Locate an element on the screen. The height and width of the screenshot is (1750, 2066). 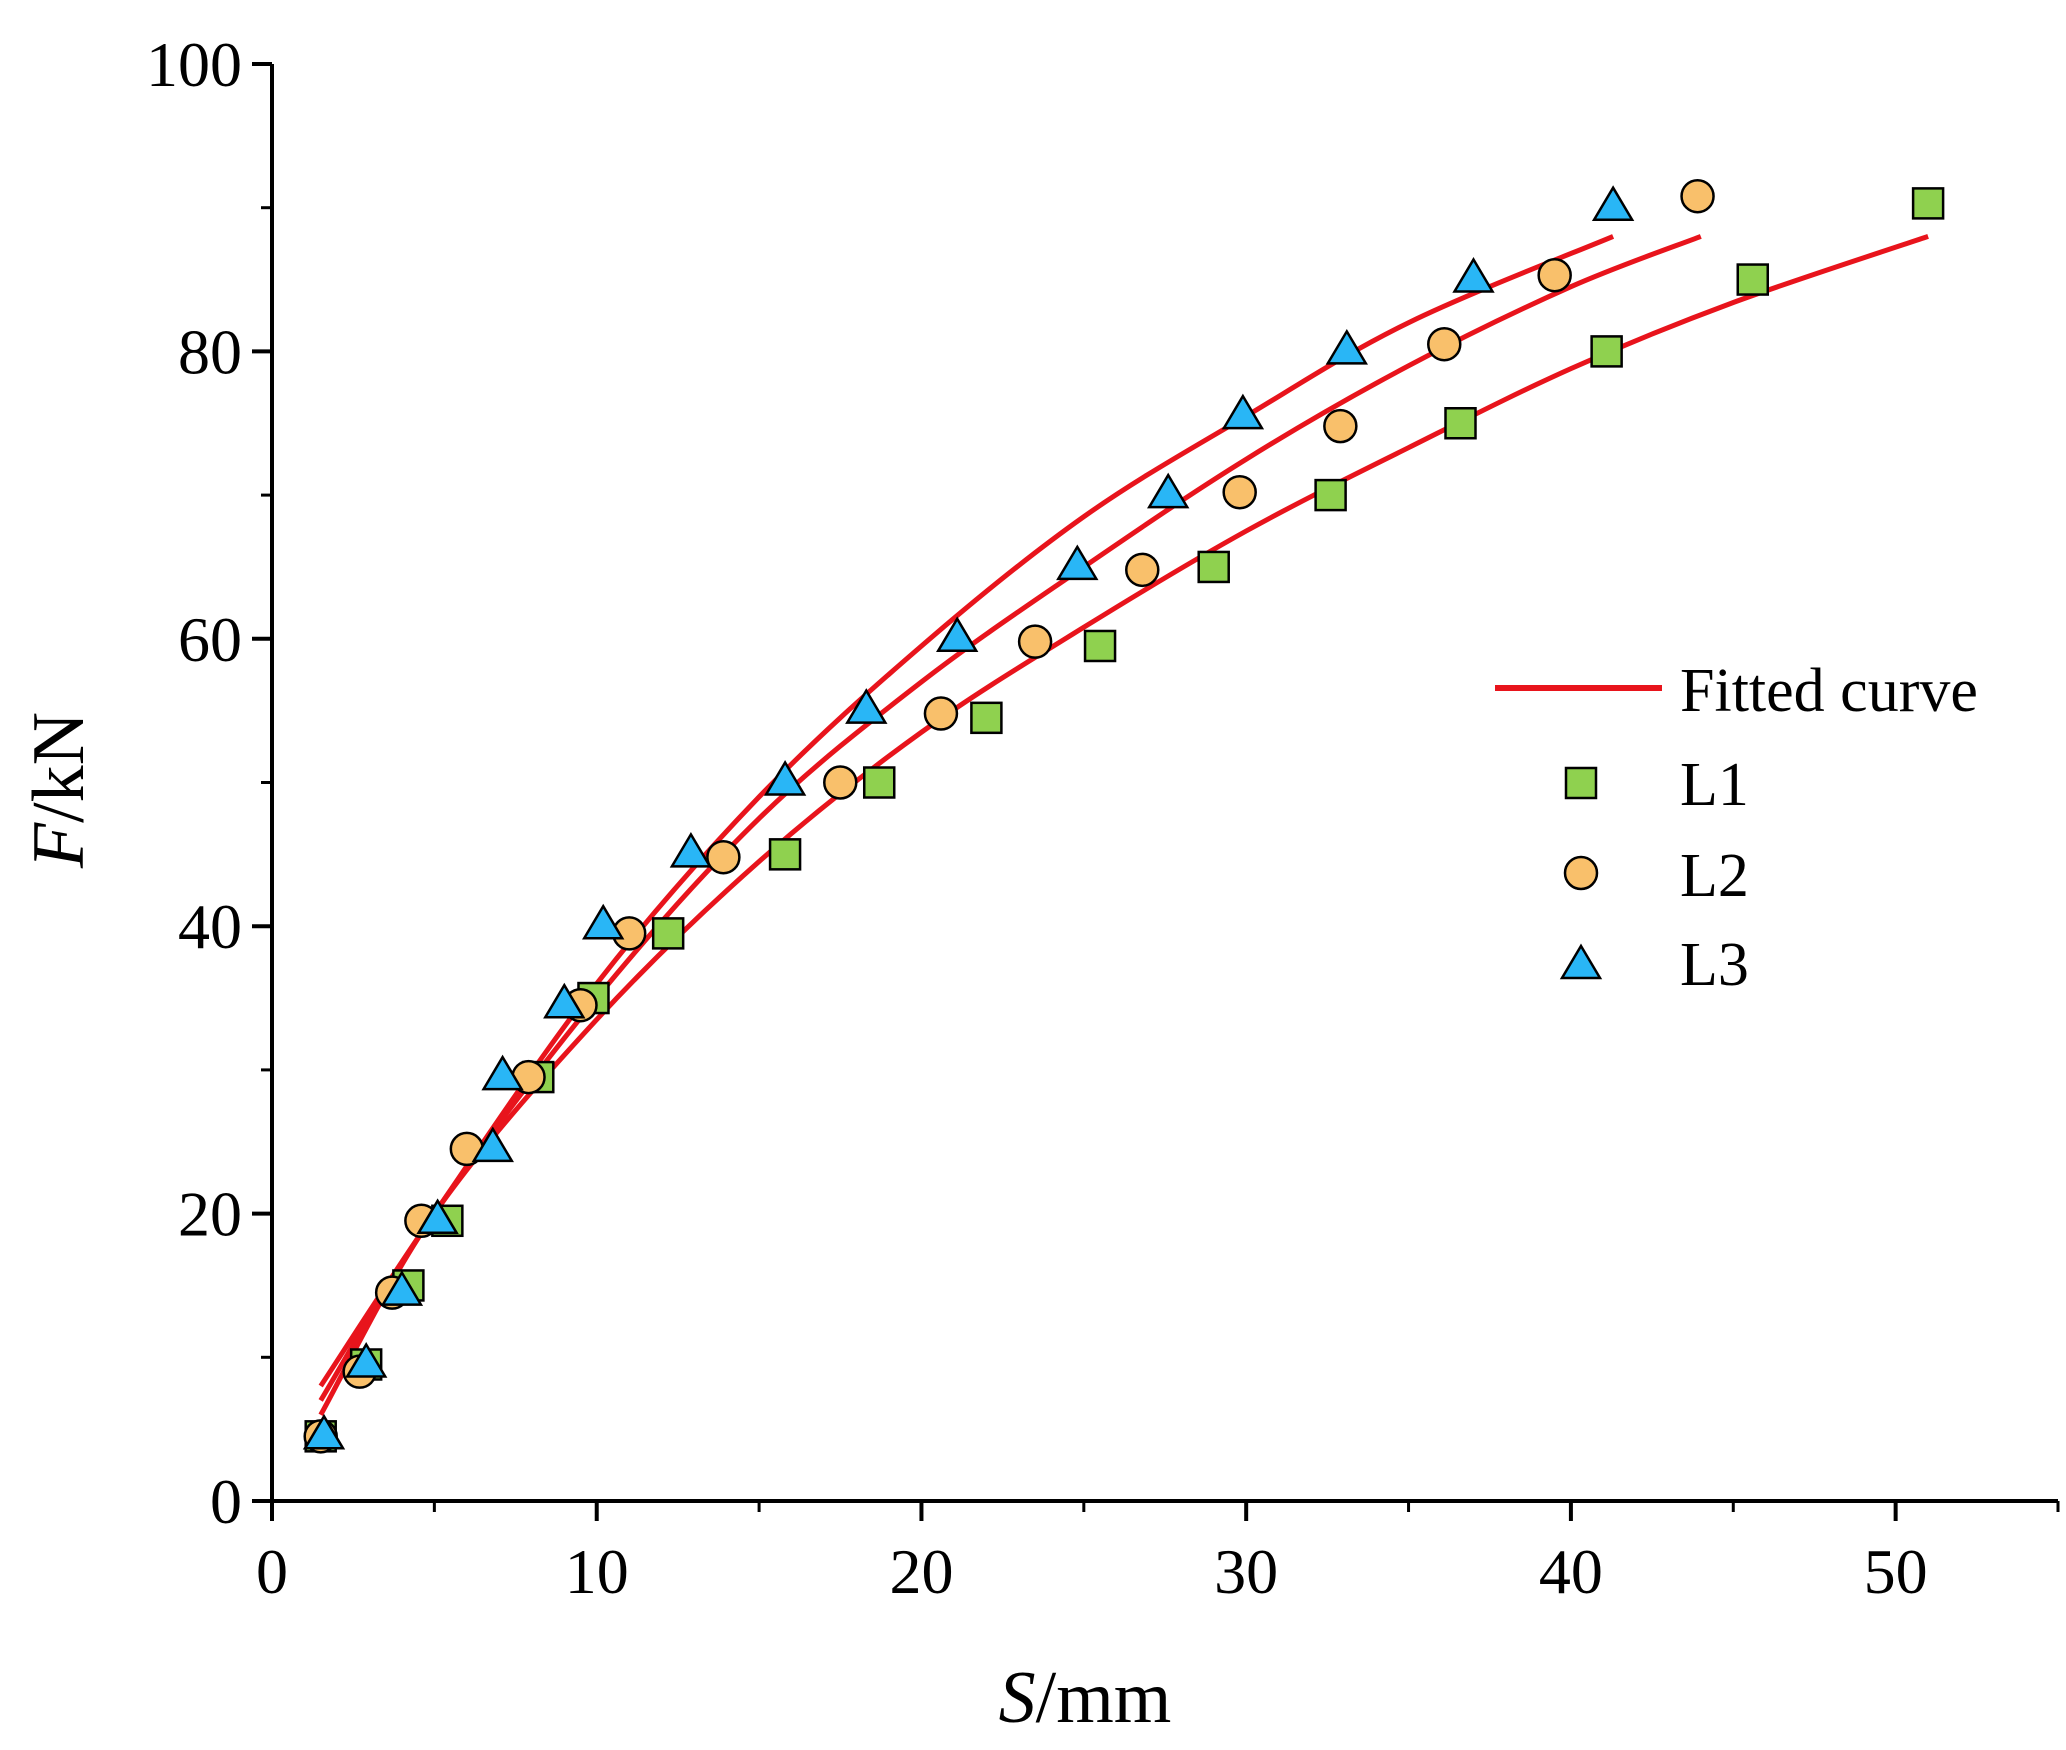
legend: Fitted curve L1 L2 L3 is located at coordinates (1736, 828).